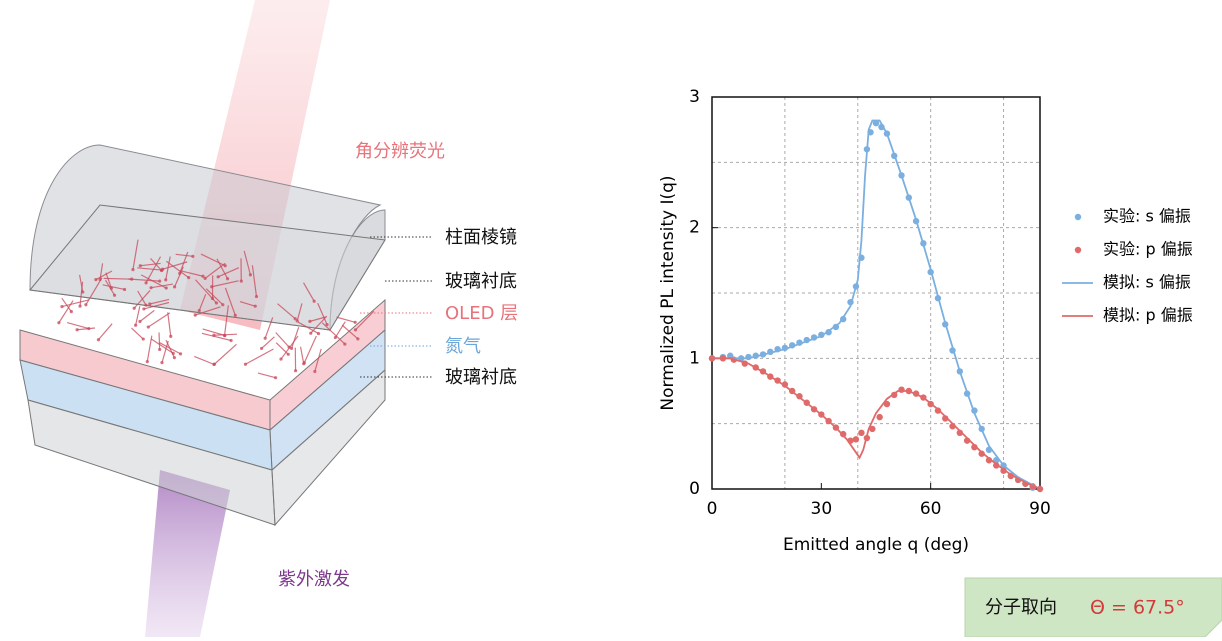 The width and height of the screenshot is (1222, 641). Describe the element at coordinates (1078, 250) in the screenshot. I see `legend-swatch` at that location.